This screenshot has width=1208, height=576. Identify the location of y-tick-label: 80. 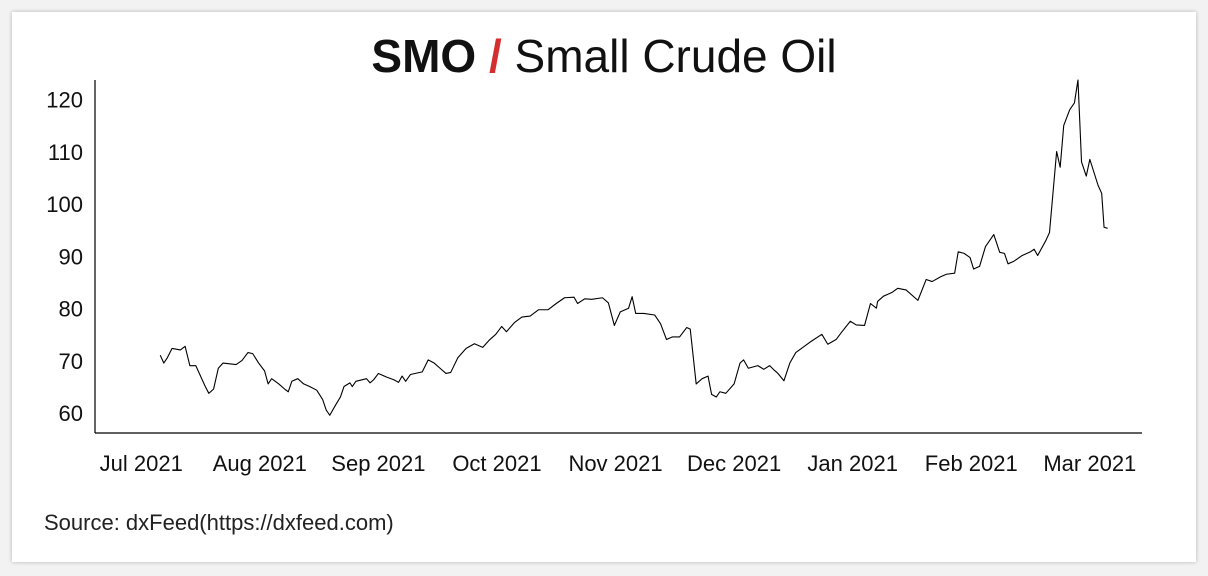
(71, 309).